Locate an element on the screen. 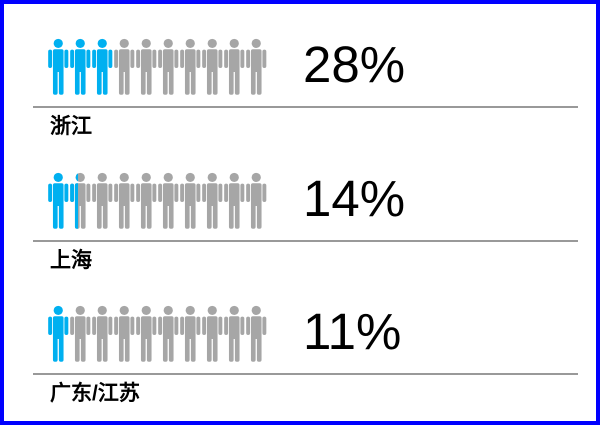 The width and height of the screenshot is (600, 425). person-icon-partial is located at coordinates (80, 201).